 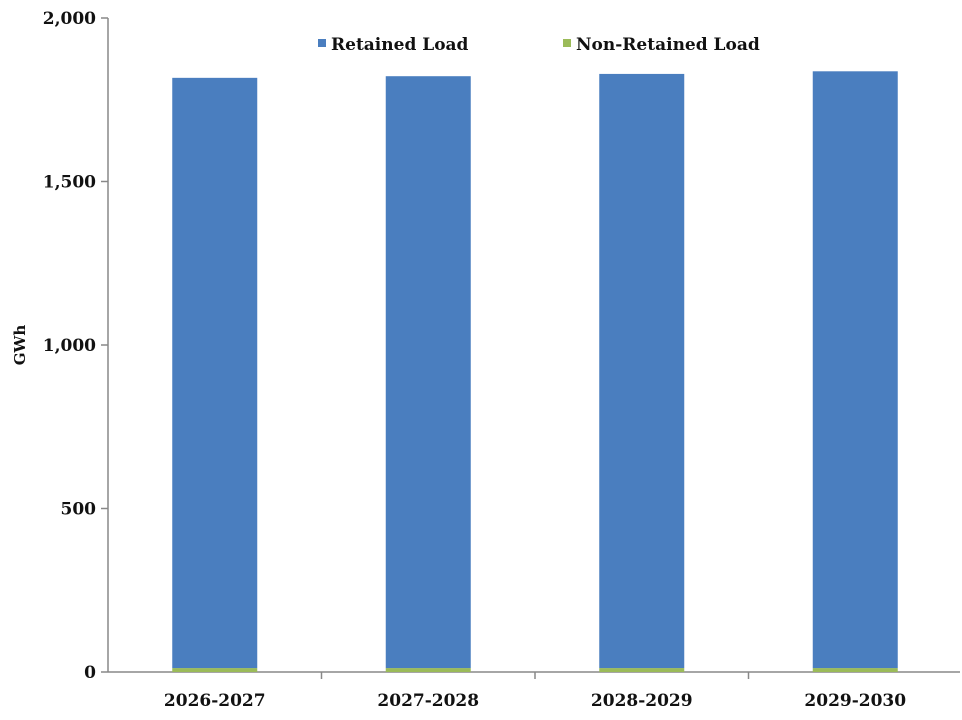 I want to click on x-tick-label: 2027-2028, so click(x=428, y=701).